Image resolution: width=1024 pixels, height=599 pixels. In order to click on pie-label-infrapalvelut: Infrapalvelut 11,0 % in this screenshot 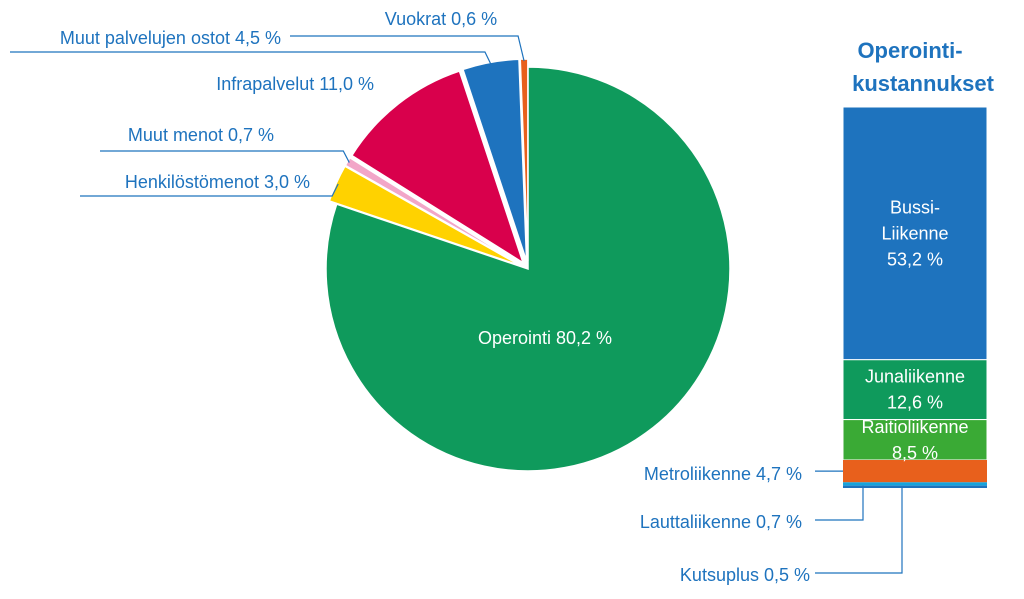, I will do `click(295, 84)`.